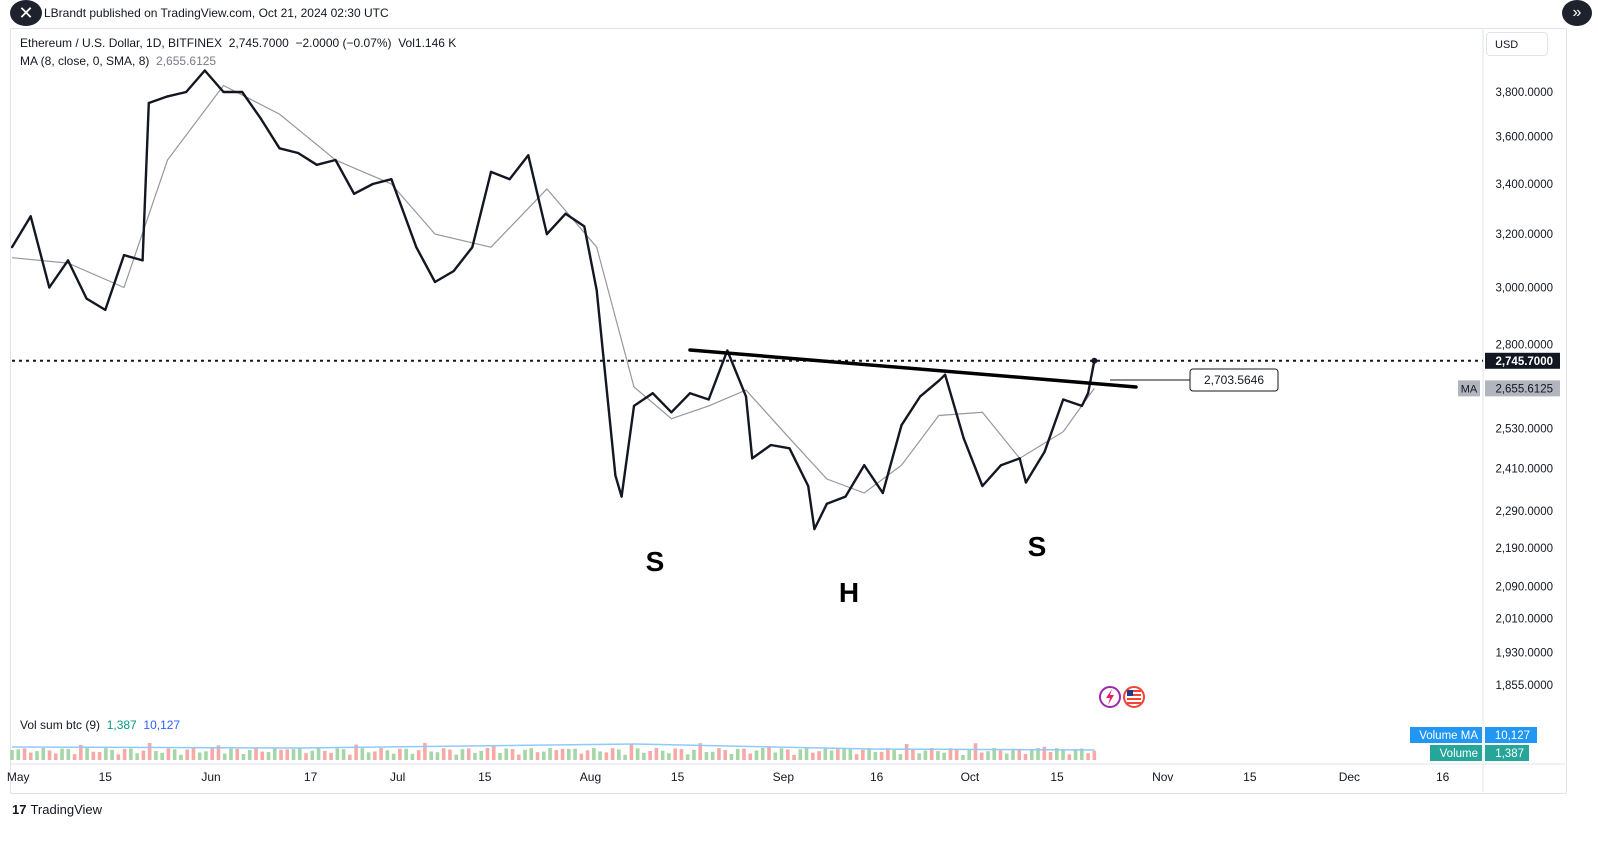 The width and height of the screenshot is (1598, 843). I want to click on tradingview-logo: 17 TradingView, so click(57, 809).